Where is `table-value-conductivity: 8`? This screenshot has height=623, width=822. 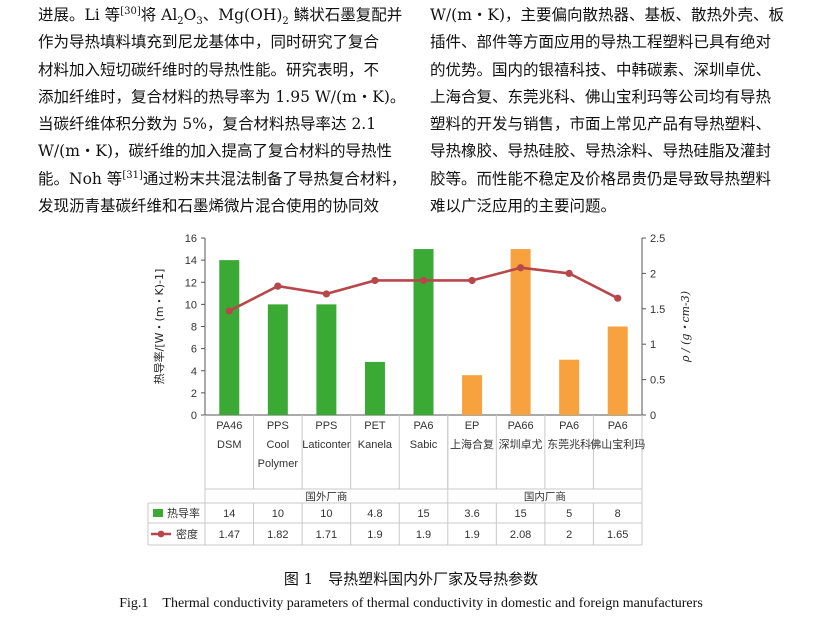
table-value-conductivity: 8 is located at coordinates (618, 514).